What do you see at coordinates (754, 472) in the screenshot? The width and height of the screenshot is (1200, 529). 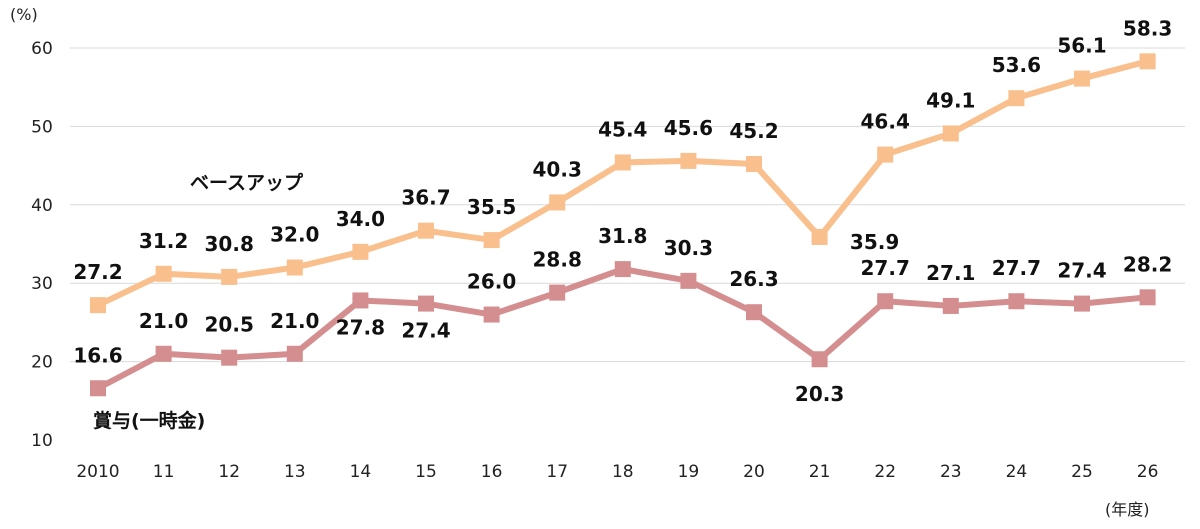 I see `x-tick-label: 20` at bounding box center [754, 472].